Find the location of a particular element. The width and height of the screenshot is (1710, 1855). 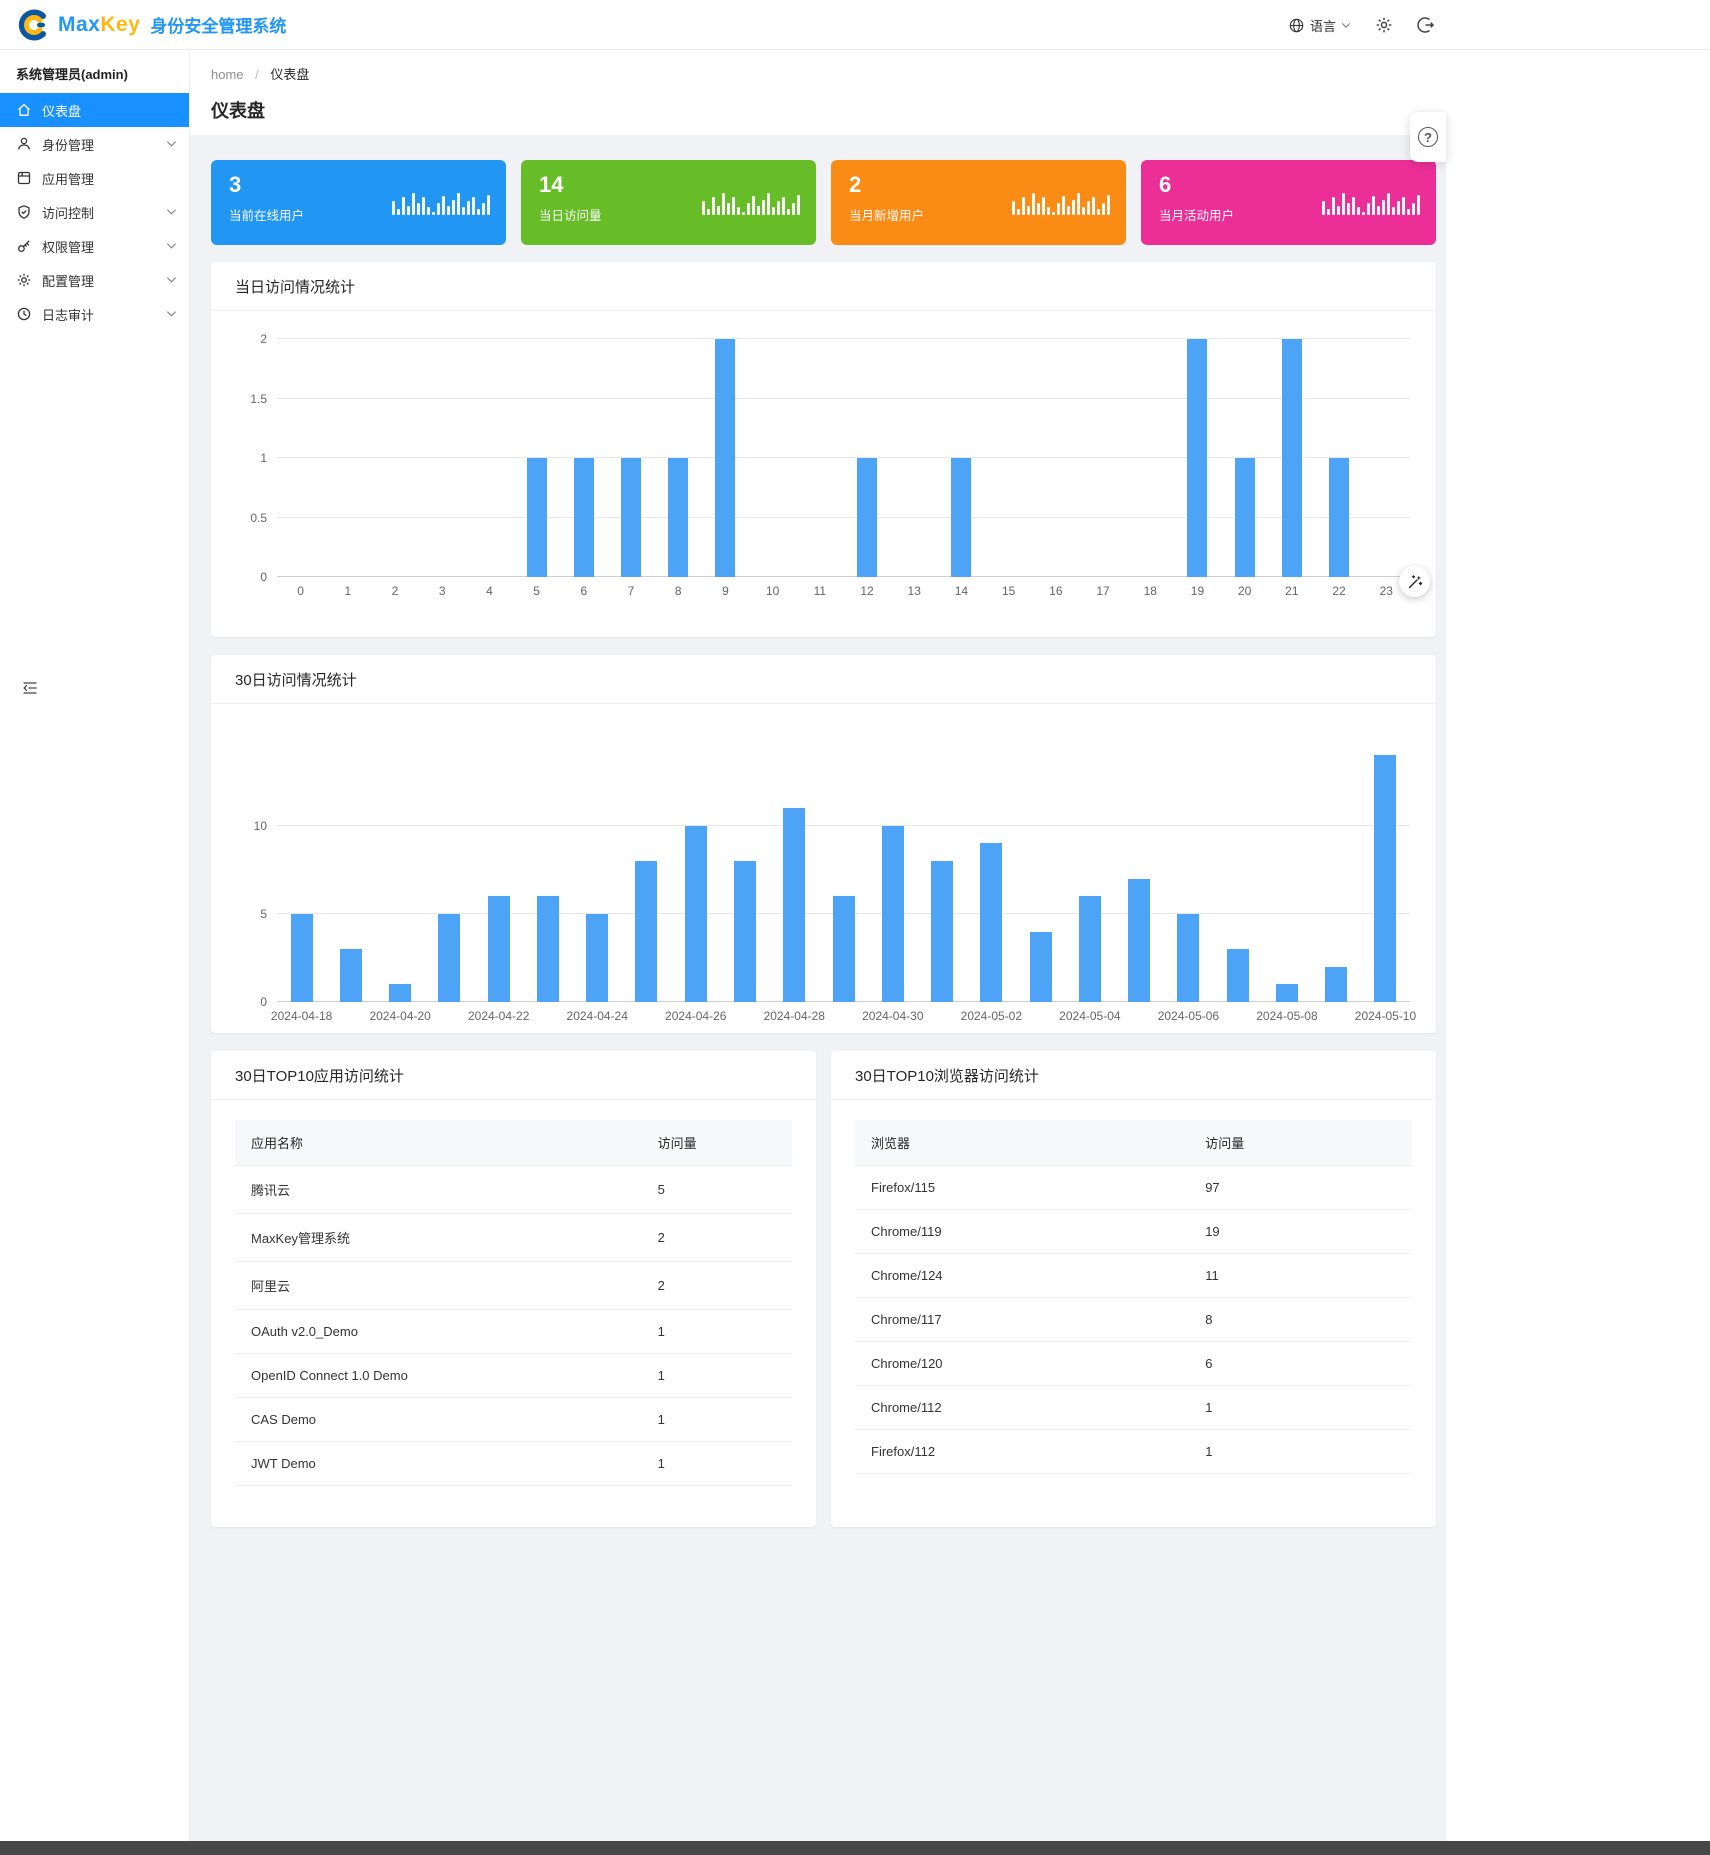

table-header-row: 浏览器 访问量 is located at coordinates (1133, 1143).